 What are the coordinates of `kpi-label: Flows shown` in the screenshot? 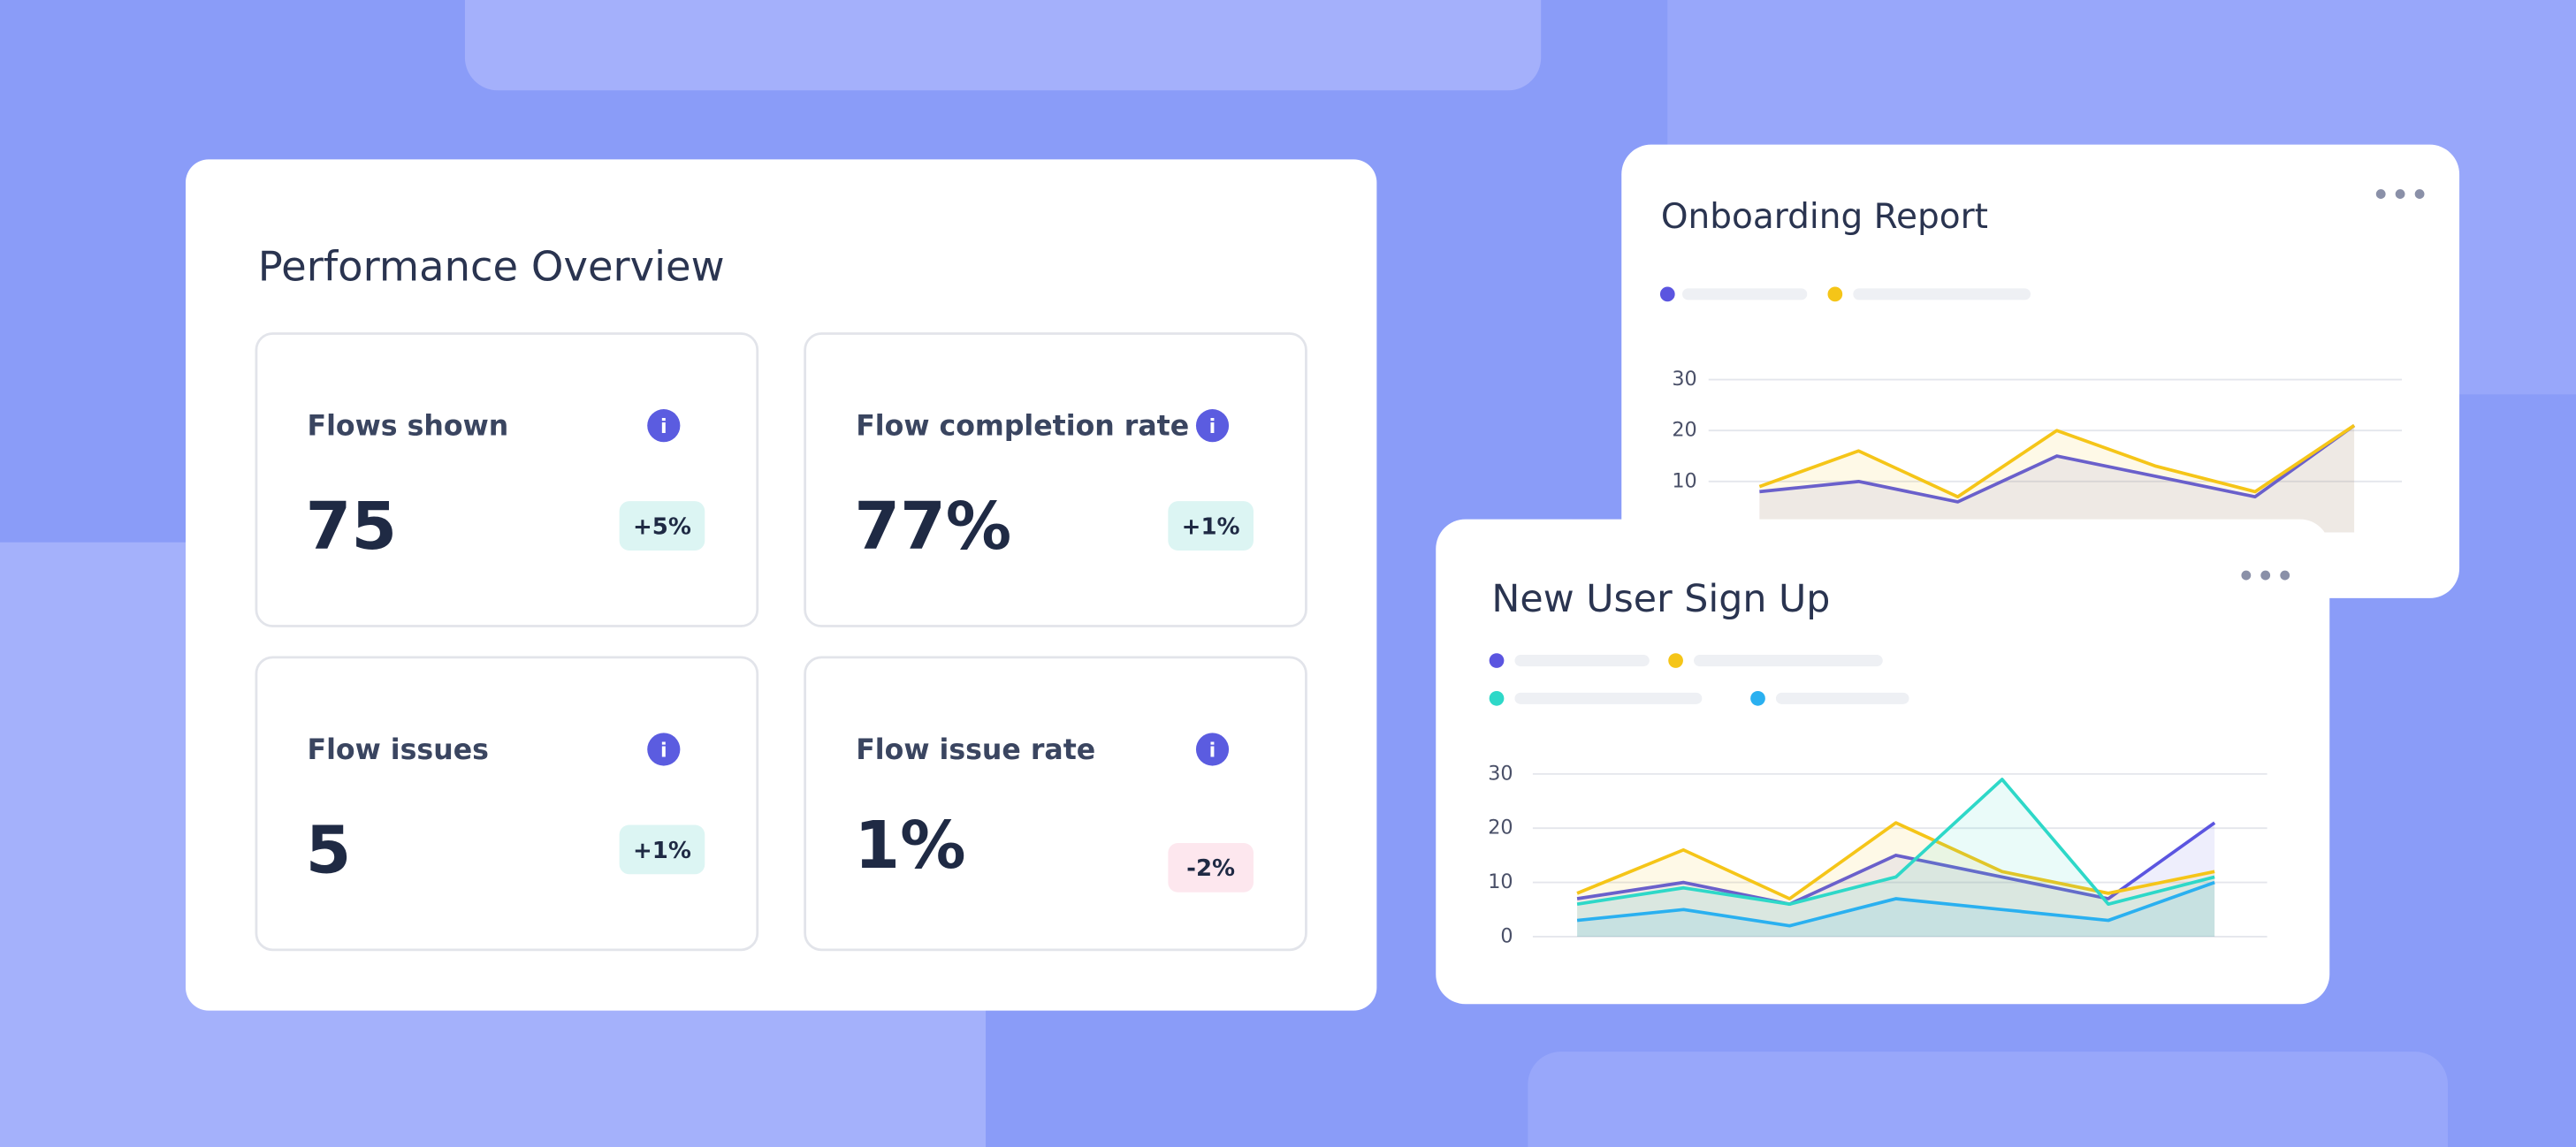 It's located at (408, 426).